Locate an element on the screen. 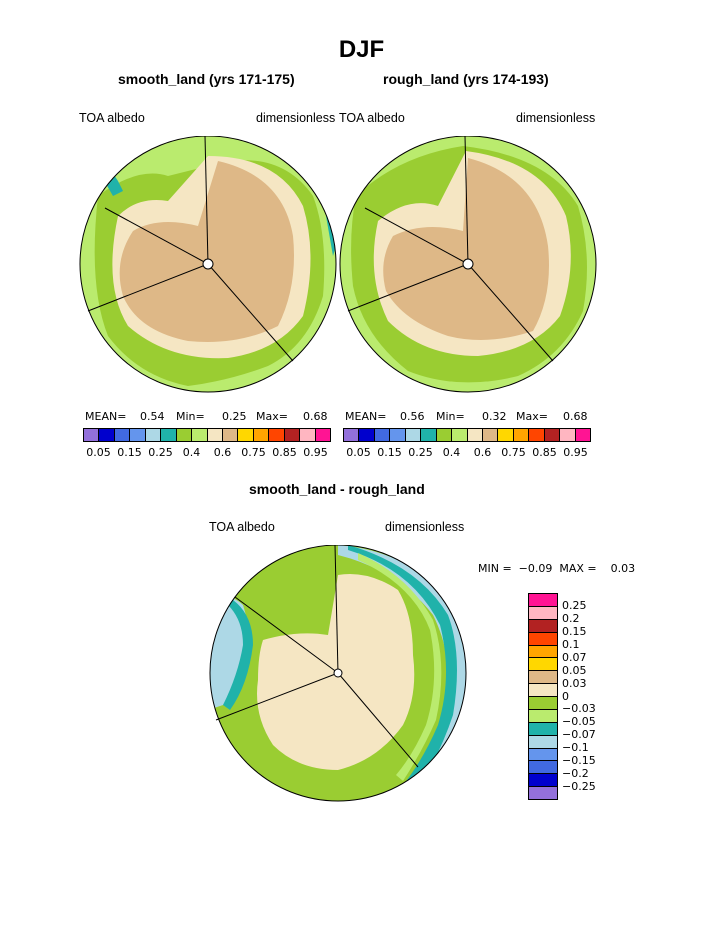  panel-2-pole-marker is located at coordinates (468, 264).